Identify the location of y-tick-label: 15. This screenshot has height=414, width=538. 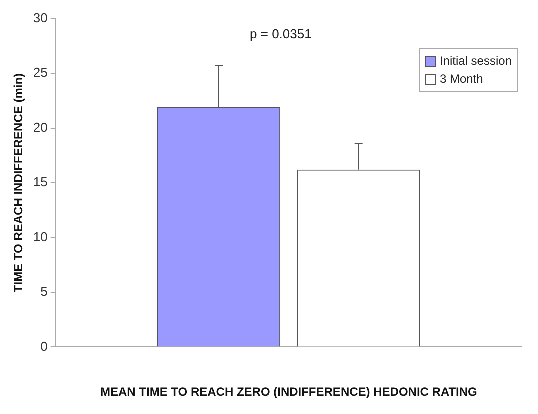
(40, 182).